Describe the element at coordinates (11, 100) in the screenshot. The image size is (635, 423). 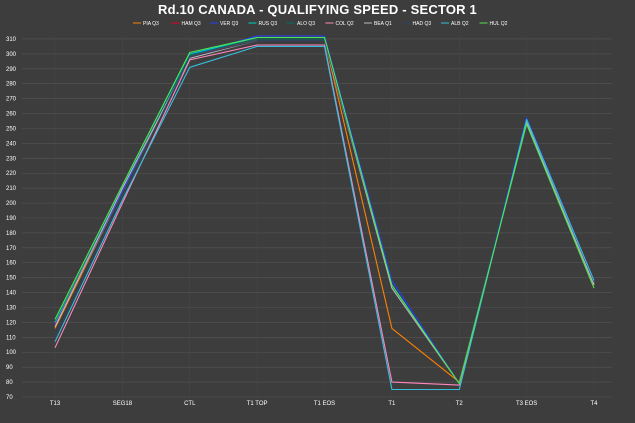
I see `y-tick-label: 270` at that location.